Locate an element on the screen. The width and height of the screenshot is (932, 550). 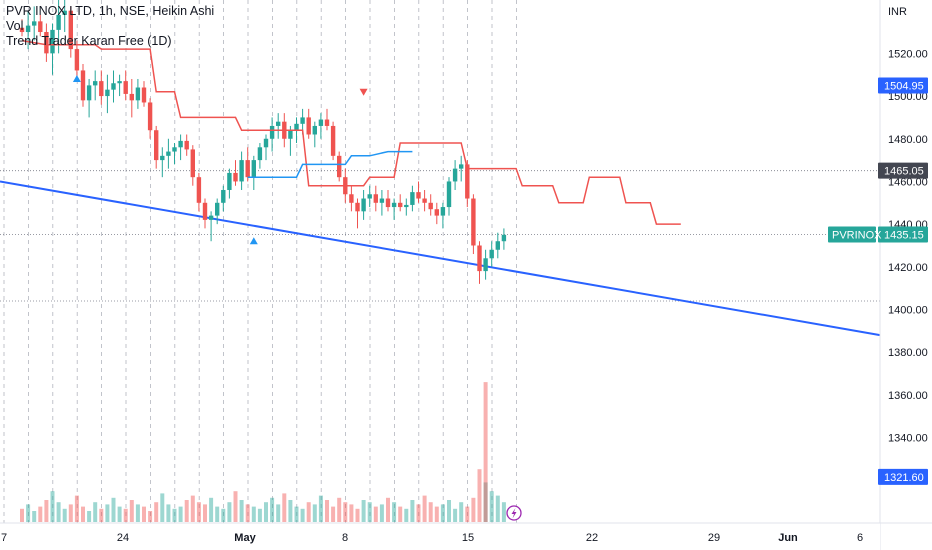
time-axis: 7 24 May 8 15 22 29 Jun 6 is located at coordinates (432, 538).